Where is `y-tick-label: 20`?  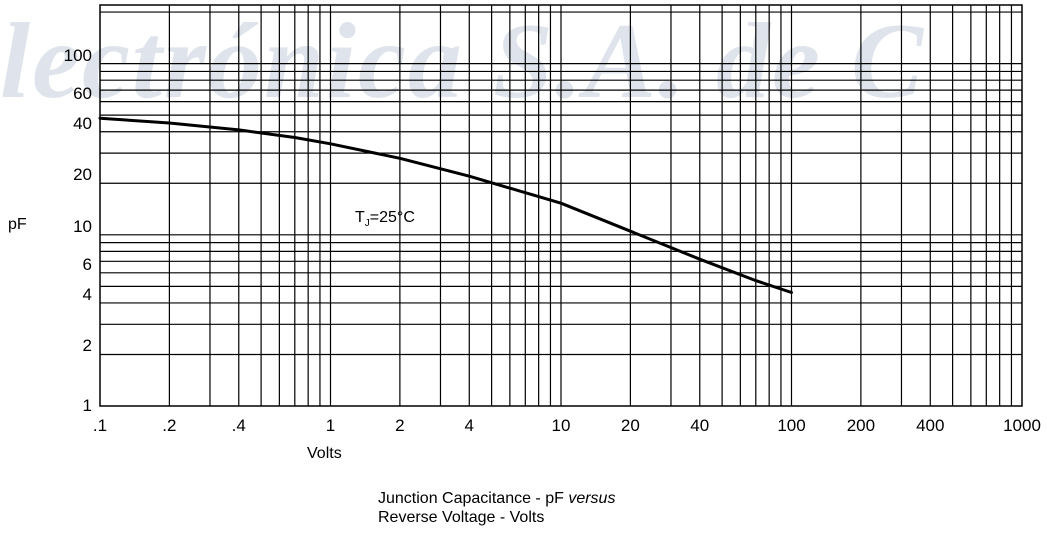
y-tick-label: 20 is located at coordinates (82, 175).